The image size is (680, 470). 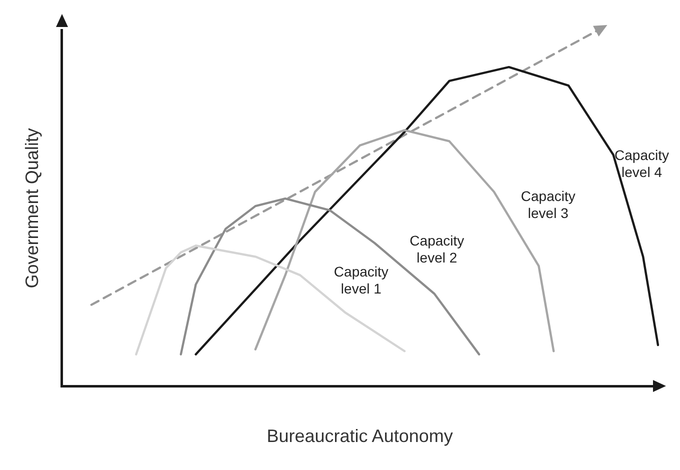 What do you see at coordinates (361, 279) in the screenshot?
I see `series-label: Capacity level 1` at bounding box center [361, 279].